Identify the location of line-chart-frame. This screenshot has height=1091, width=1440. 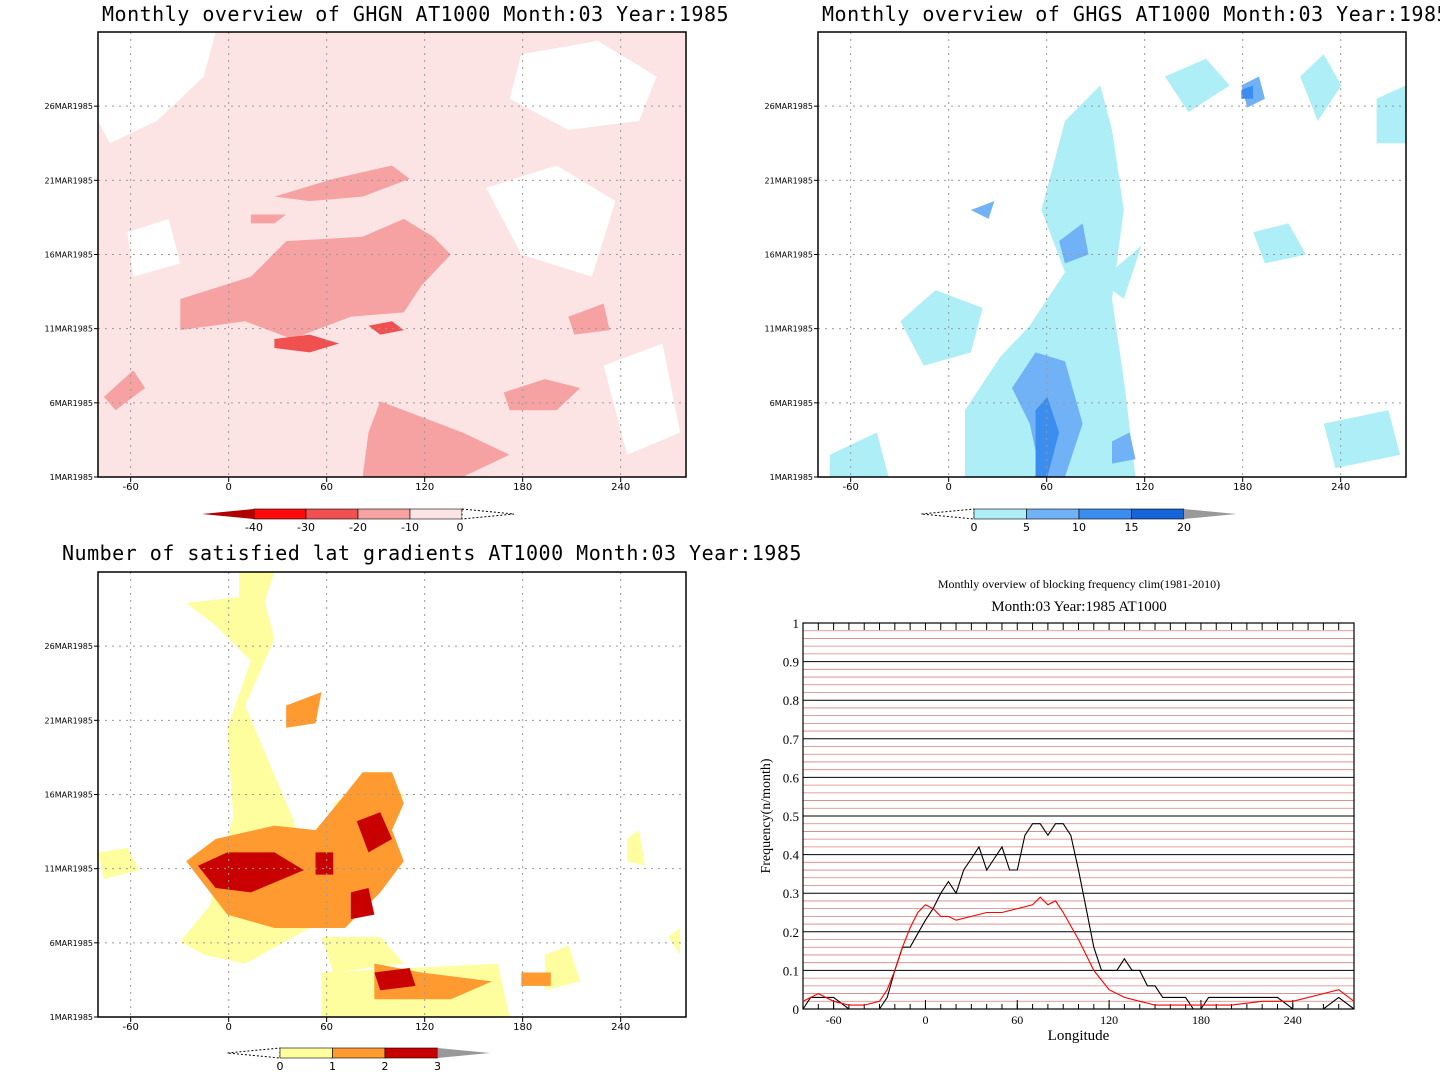
(1078, 816).